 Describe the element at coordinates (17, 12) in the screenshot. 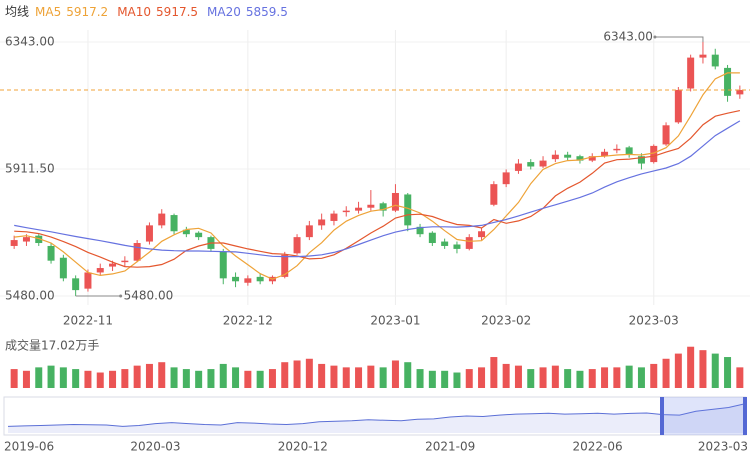

I see `legend-title: 均线` at that location.